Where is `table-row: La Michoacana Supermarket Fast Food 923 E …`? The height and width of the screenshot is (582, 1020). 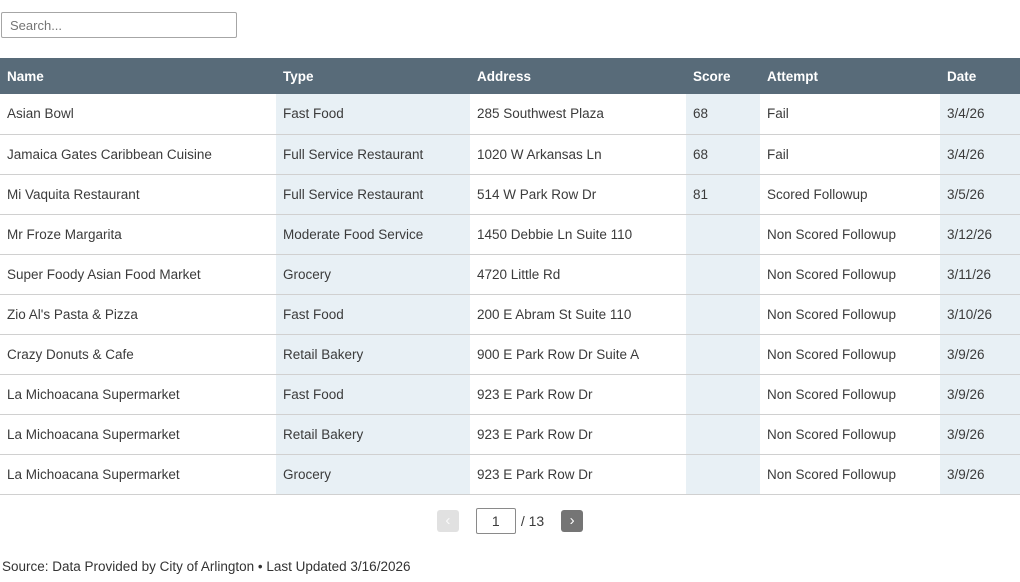
table-row: La Michoacana Supermarket Fast Food 923 E … is located at coordinates (510, 394).